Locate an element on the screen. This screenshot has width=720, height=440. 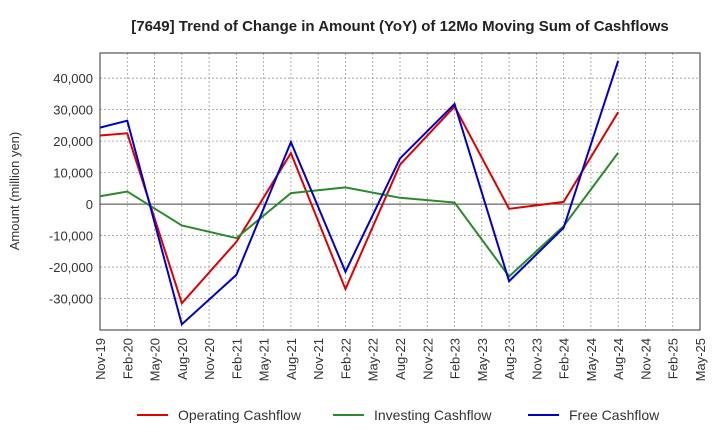
x-tick-label: Nov-24 is located at coordinates (645, 359).